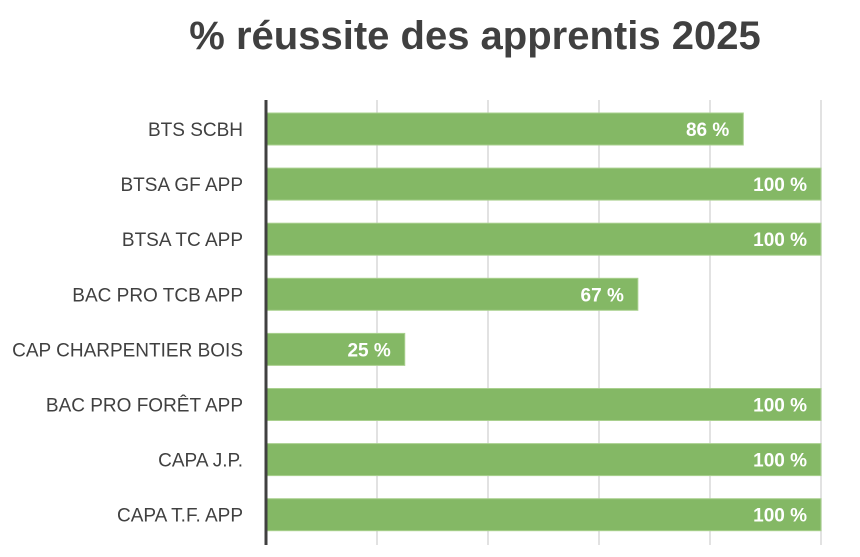 The width and height of the screenshot is (860, 557). I want to click on data-label: 67 %, so click(602, 295).